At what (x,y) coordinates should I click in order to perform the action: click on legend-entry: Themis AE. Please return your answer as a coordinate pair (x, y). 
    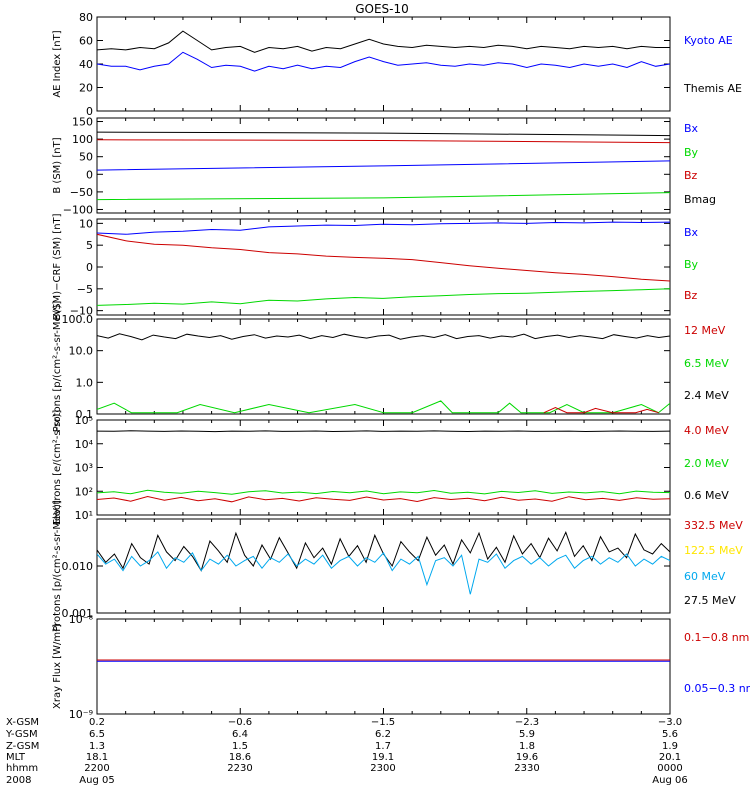
    Looking at the image, I should click on (712, 88).